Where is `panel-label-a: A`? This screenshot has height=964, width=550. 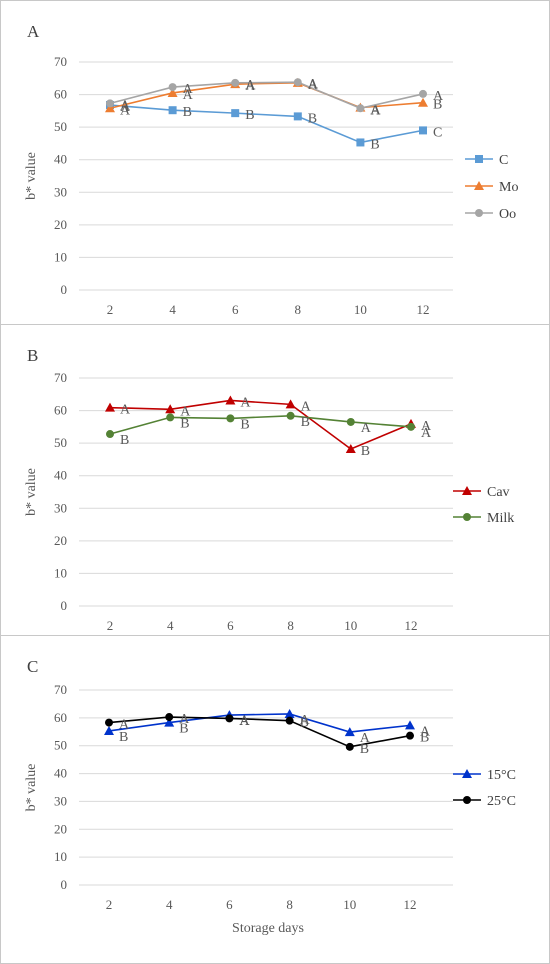 panel-label-a: A is located at coordinates (33, 31).